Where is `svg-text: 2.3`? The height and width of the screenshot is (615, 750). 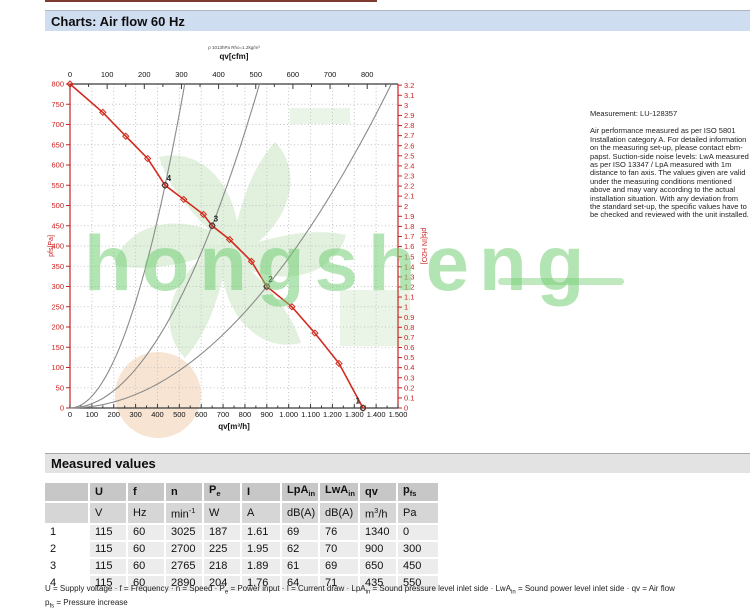
svg-text: 2.3 is located at coordinates (409, 176).